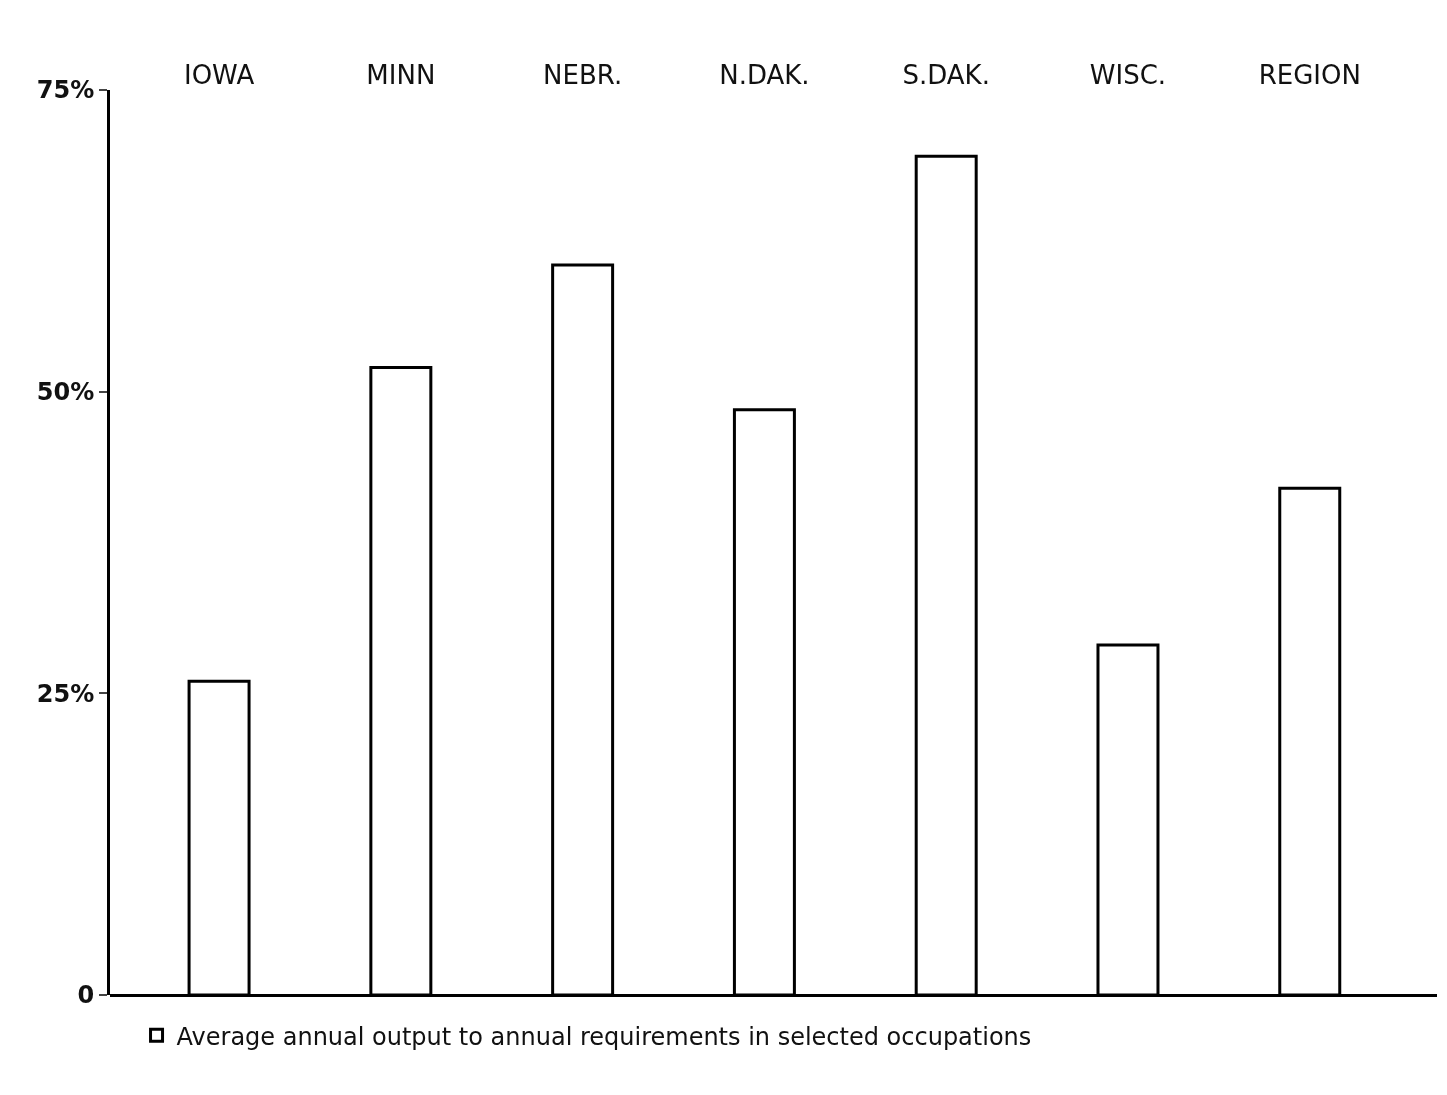  Describe the element at coordinates (65, 693) in the screenshot. I see `y-tick-label: 25%` at that location.